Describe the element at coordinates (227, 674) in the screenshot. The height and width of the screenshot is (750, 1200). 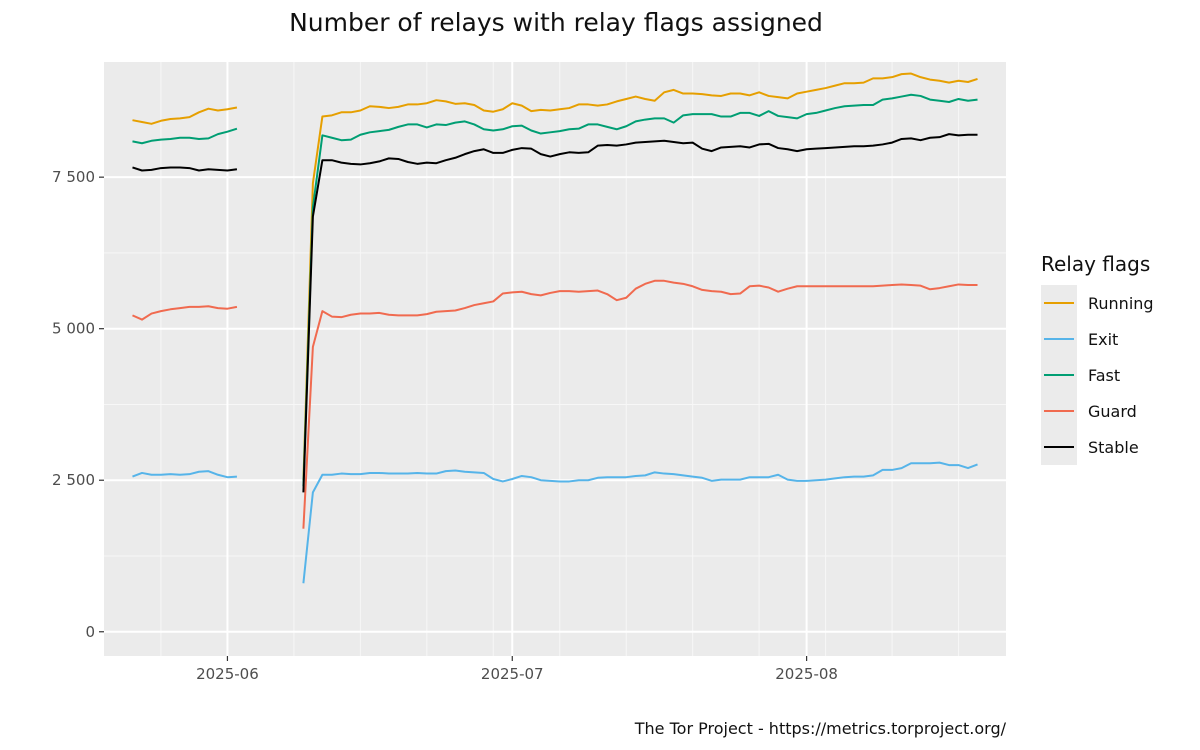
I see `x-tick-label: 2025-06` at that location.